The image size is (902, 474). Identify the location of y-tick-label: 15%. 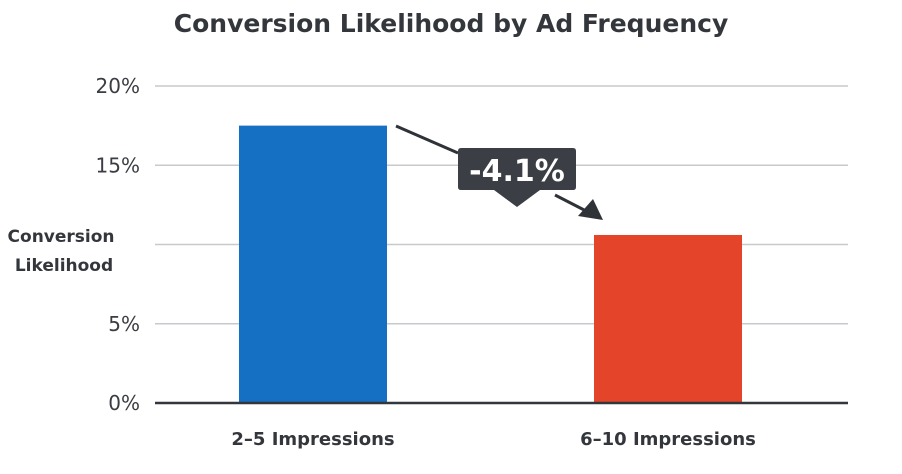
(118, 165).